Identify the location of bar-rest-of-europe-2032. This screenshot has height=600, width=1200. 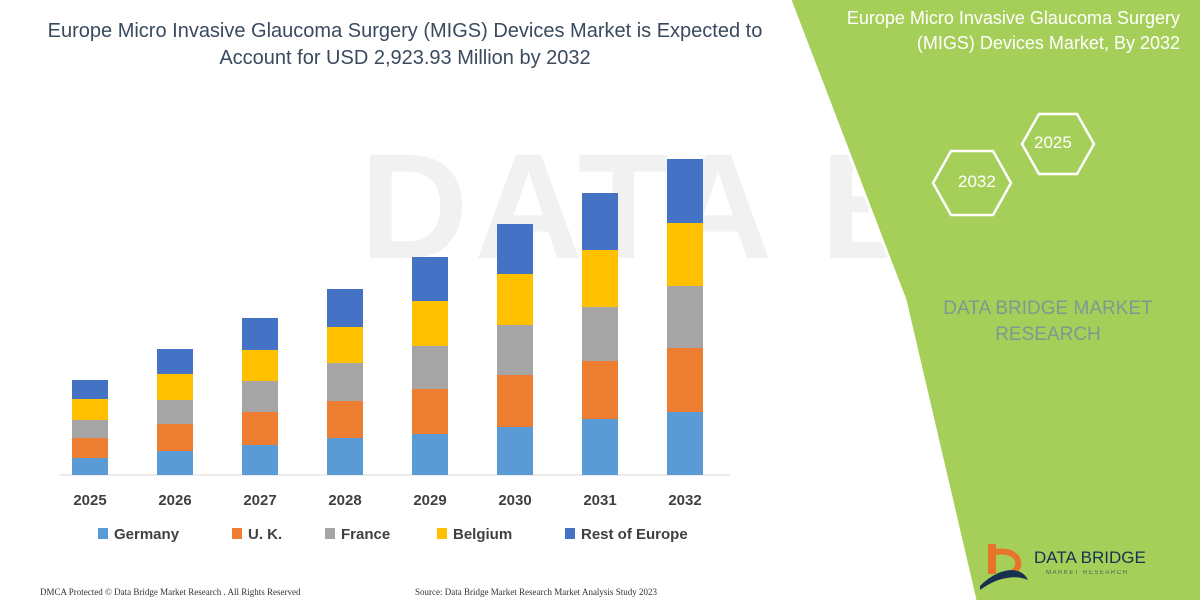
(685, 191).